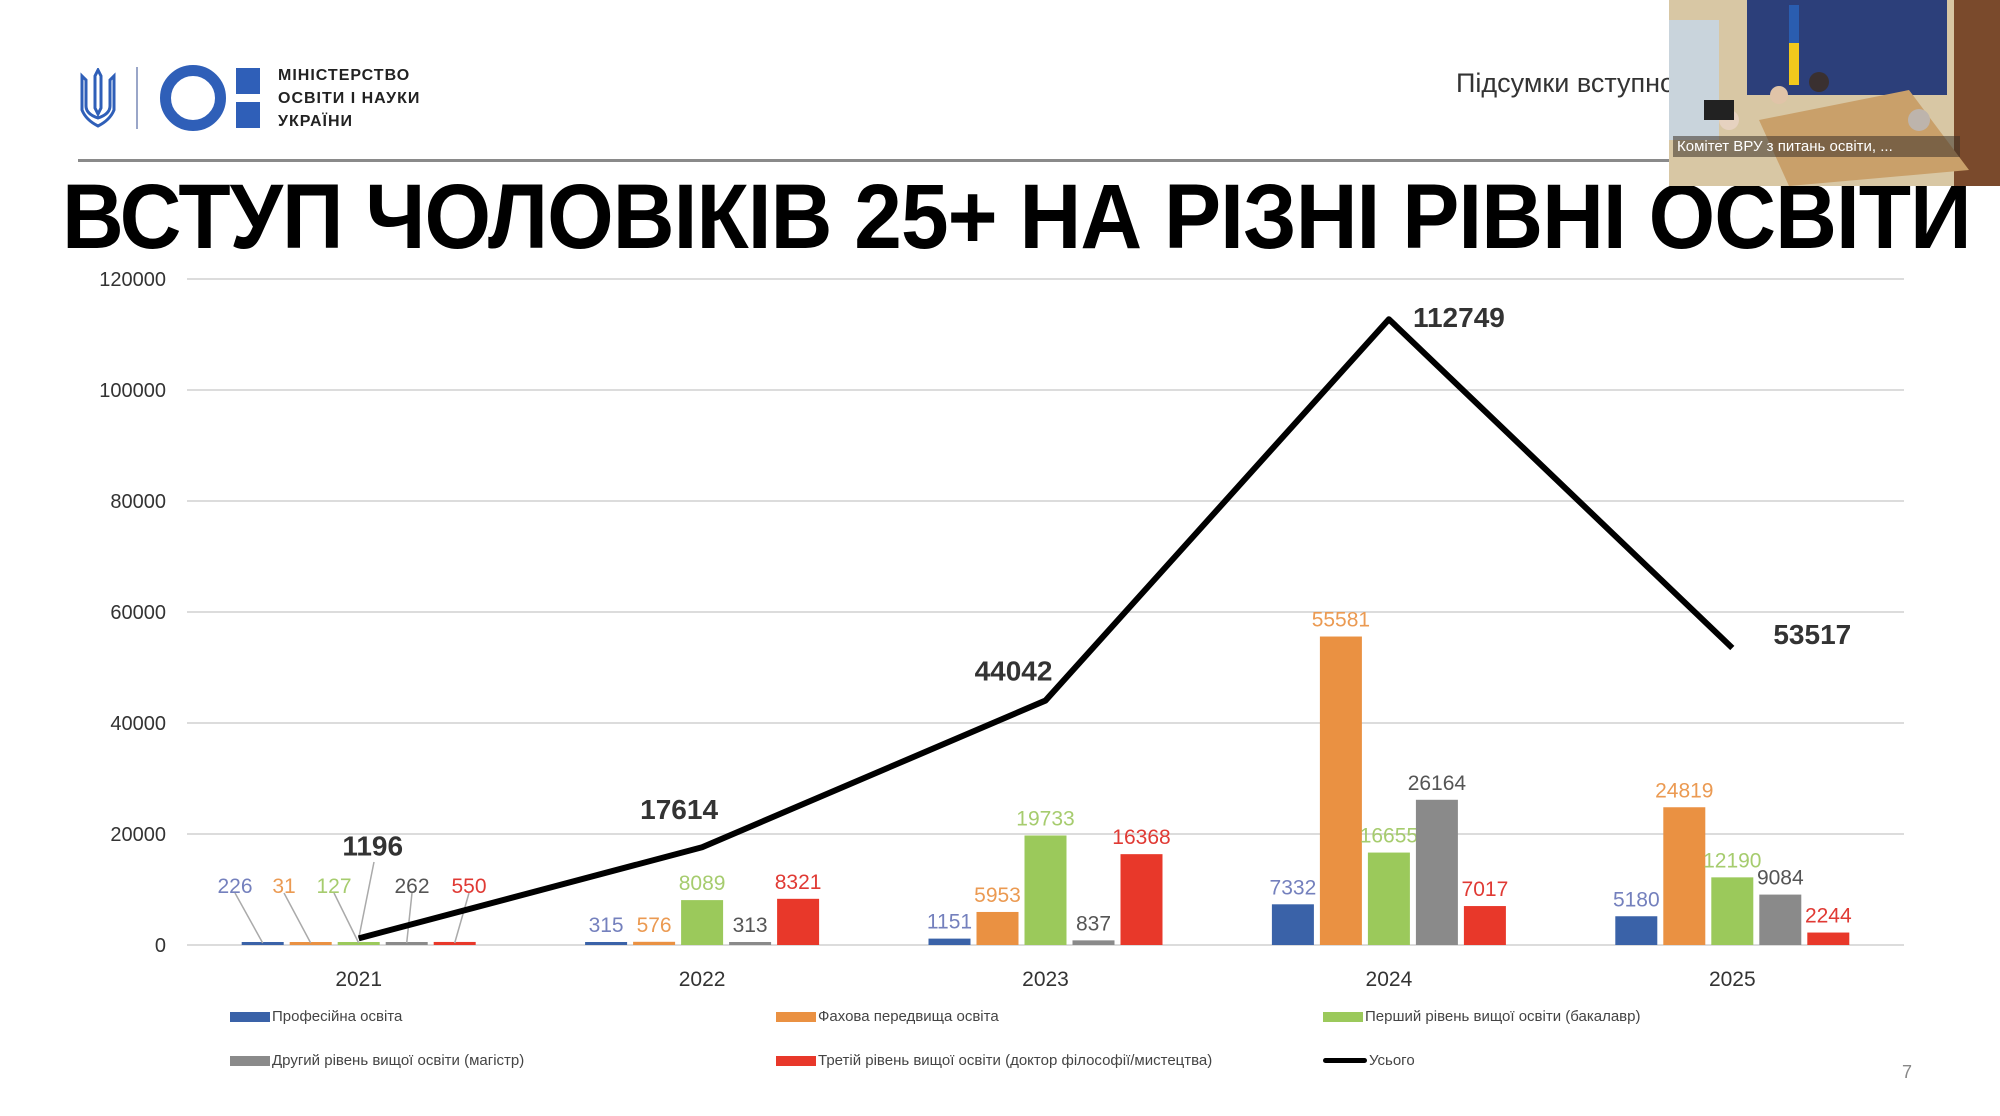 The width and height of the screenshot is (2000, 1116). I want to click on data-label: 26164, so click(1437, 783).